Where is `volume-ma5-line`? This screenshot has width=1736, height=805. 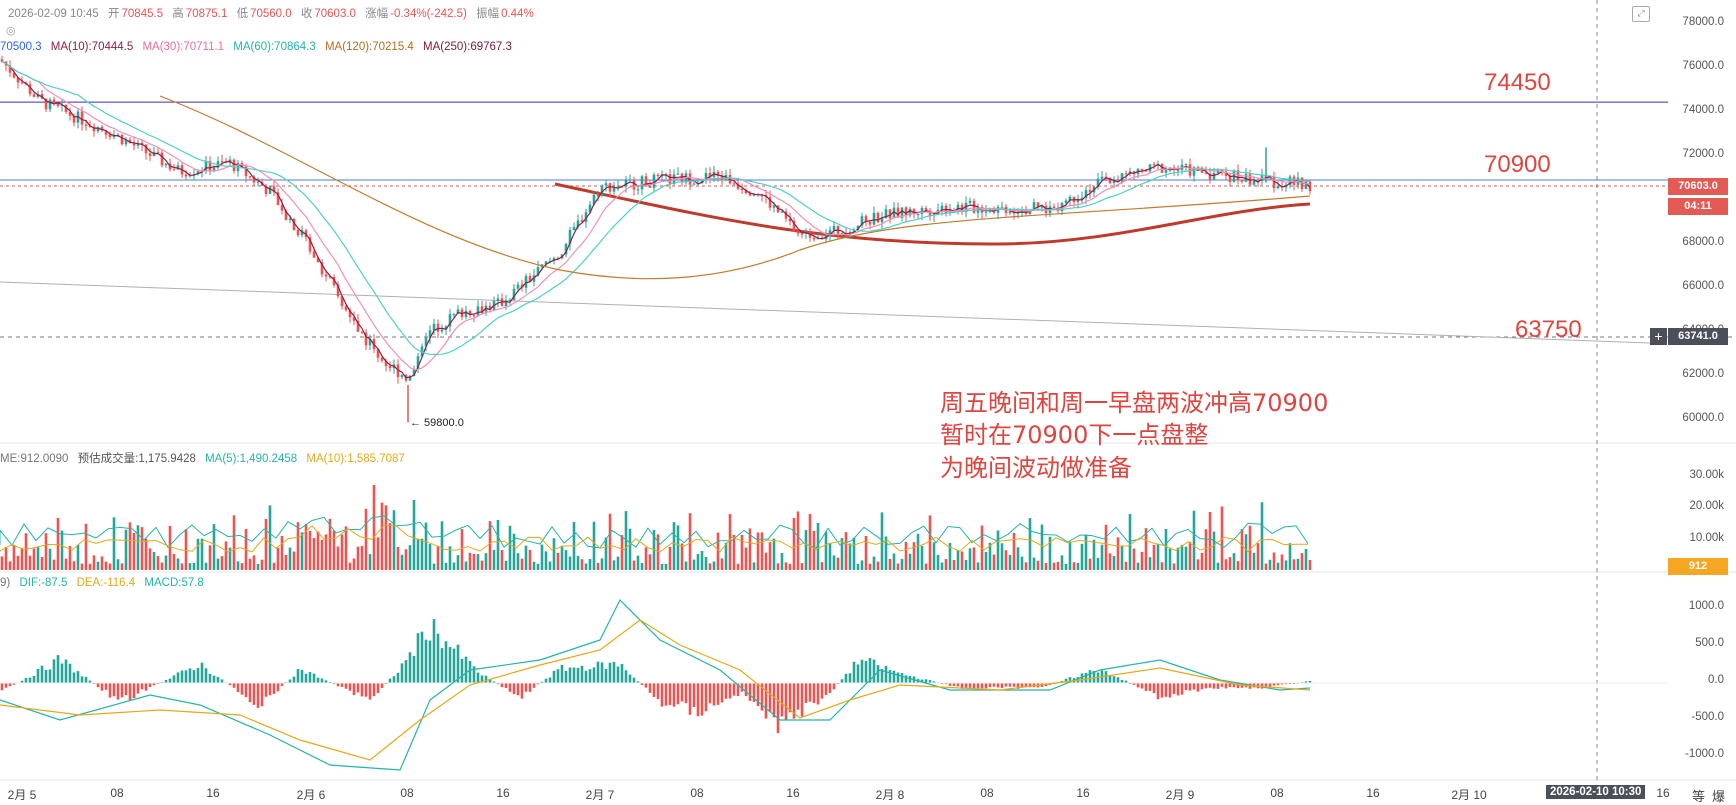
volume-ma5-line is located at coordinates (654, 532).